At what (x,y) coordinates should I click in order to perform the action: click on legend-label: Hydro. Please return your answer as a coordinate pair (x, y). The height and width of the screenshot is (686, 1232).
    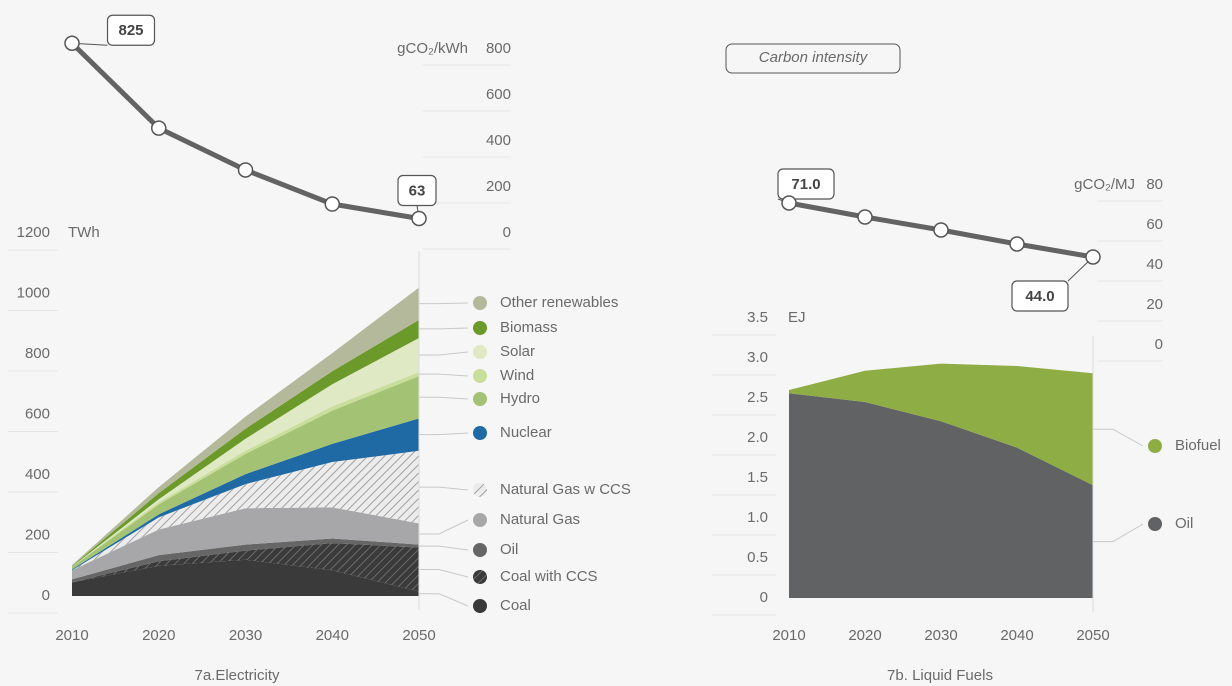
    Looking at the image, I should click on (520, 398).